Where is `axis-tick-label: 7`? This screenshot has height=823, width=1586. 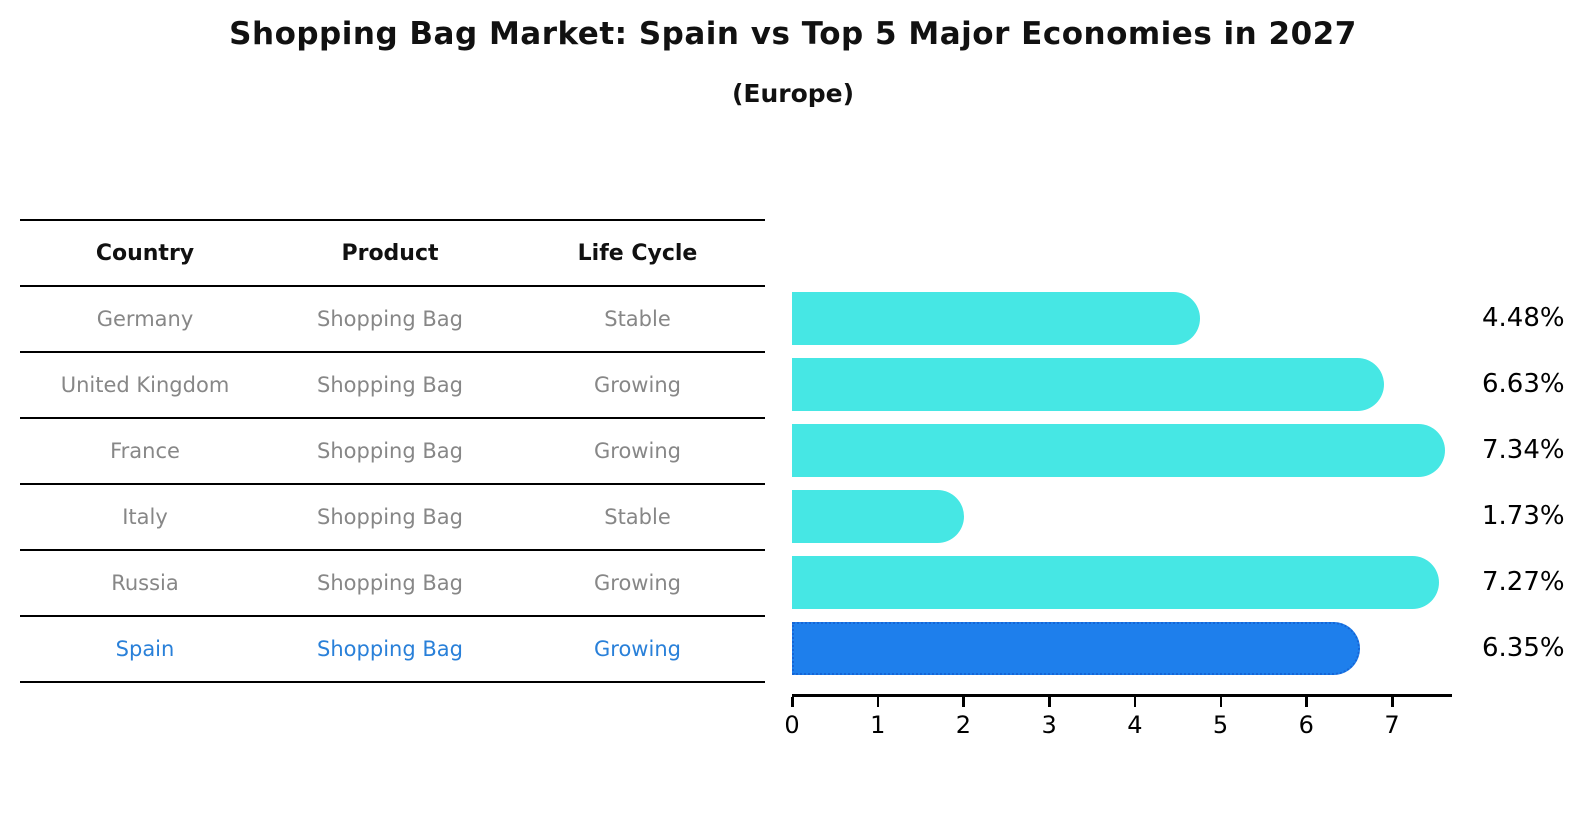 axis-tick-label: 7 is located at coordinates (1392, 725).